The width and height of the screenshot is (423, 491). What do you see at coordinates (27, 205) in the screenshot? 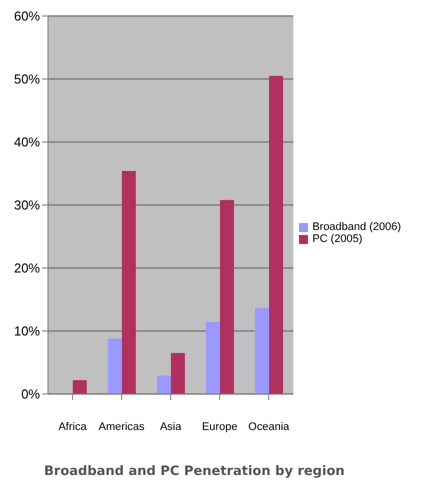
I see `y-tick-label: 30%` at bounding box center [27, 205].